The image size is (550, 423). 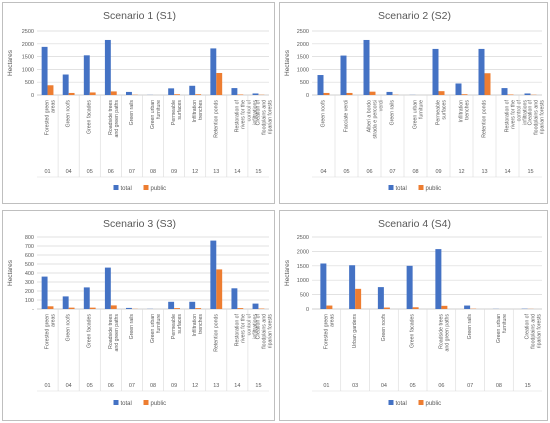 What do you see at coordinates (355, 331) in the screenshot?
I see `x-category-label: Urban gardens` at bounding box center [355, 331].